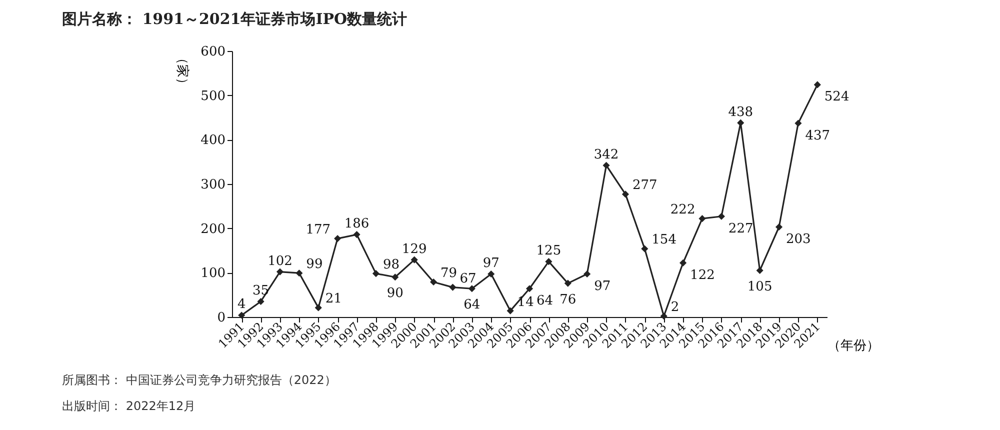  I want to click on text: 出版时间： 2022年12月, so click(129, 406).